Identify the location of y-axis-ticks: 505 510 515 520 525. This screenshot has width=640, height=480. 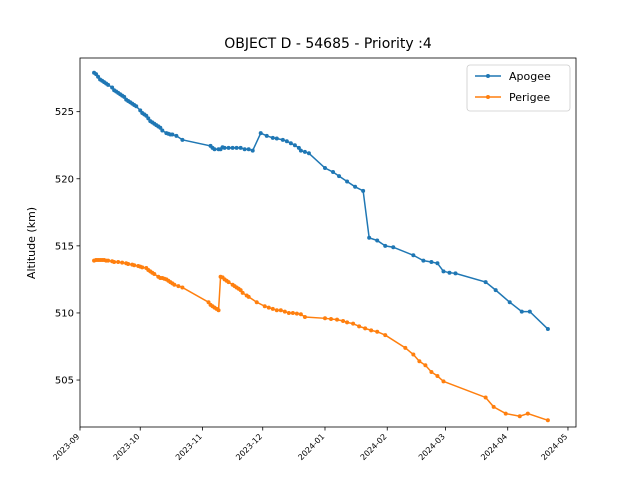
(67, 247).